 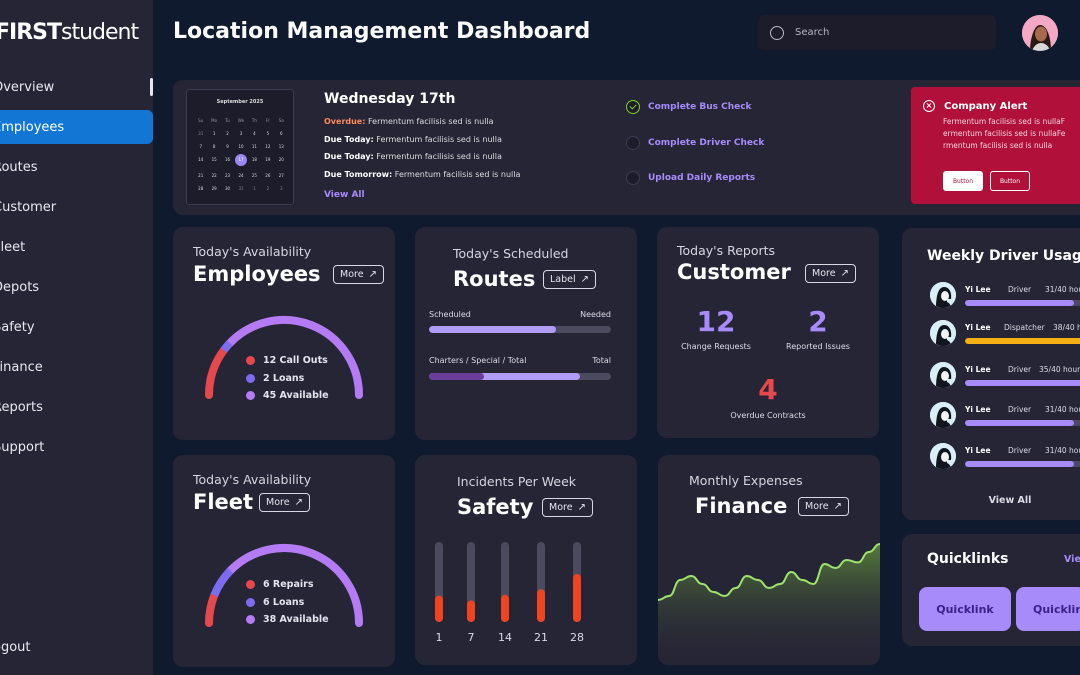 I want to click on calendar-day: 13, so click(x=281, y=146).